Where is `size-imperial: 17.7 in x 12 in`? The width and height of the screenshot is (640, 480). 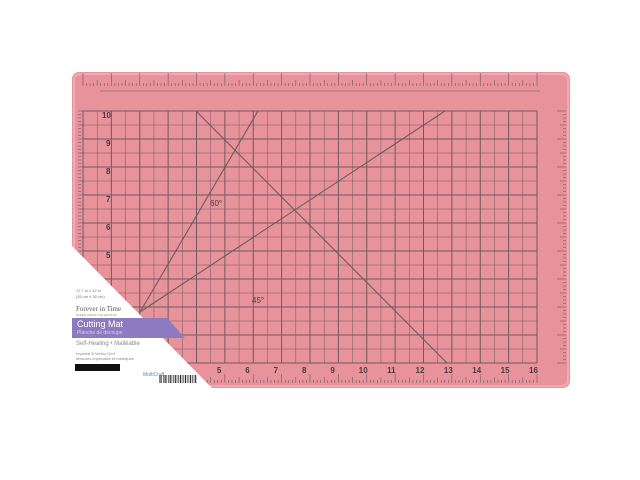
size-imperial: 17.7 in x 12 in is located at coordinates (88, 290).